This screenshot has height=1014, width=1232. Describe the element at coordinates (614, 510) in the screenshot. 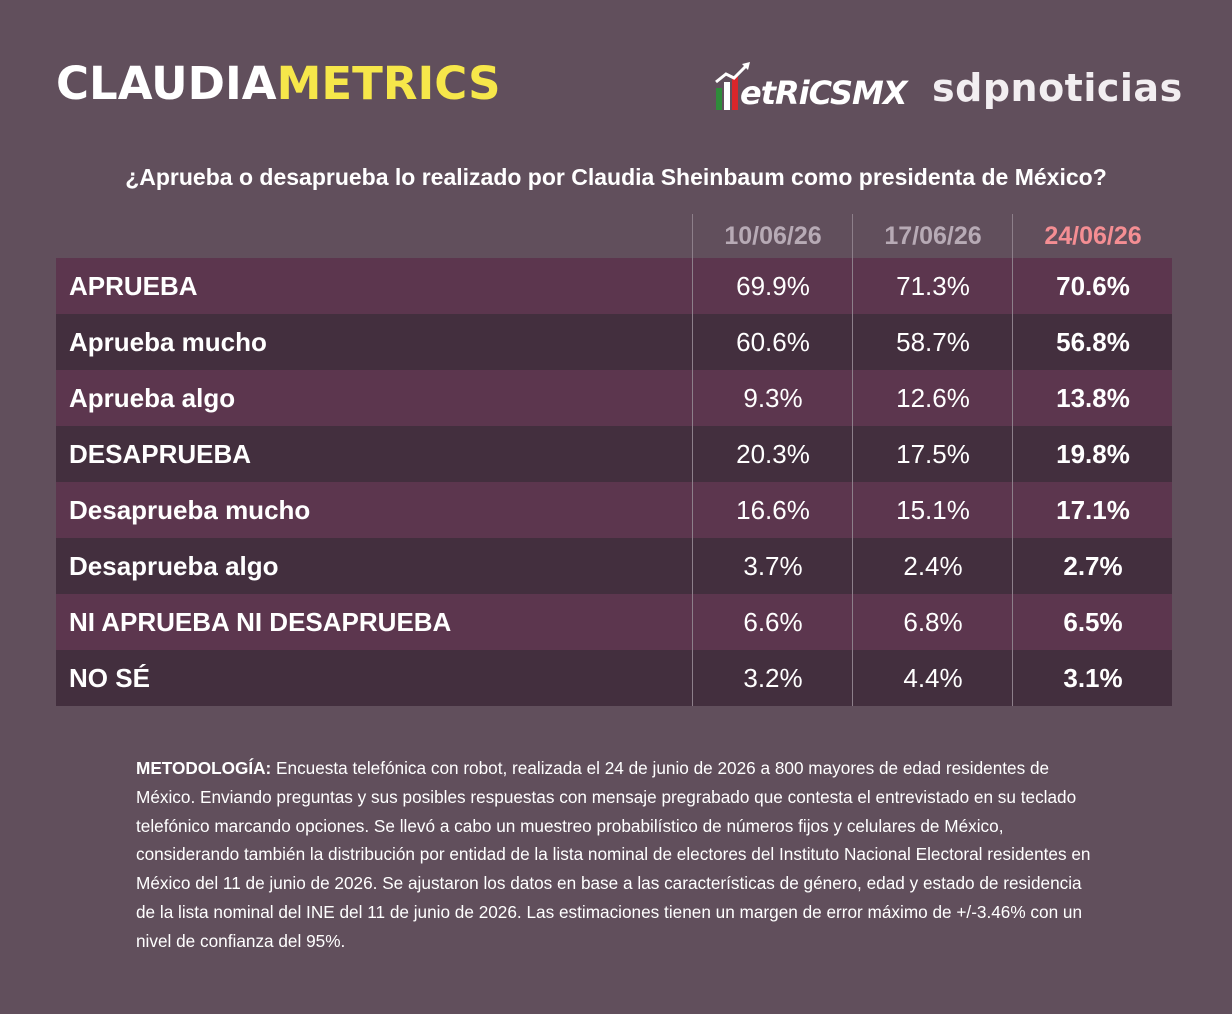

I see `table-row: Desaprueba mucho 16.6% 15.1% 17.1%` at that location.